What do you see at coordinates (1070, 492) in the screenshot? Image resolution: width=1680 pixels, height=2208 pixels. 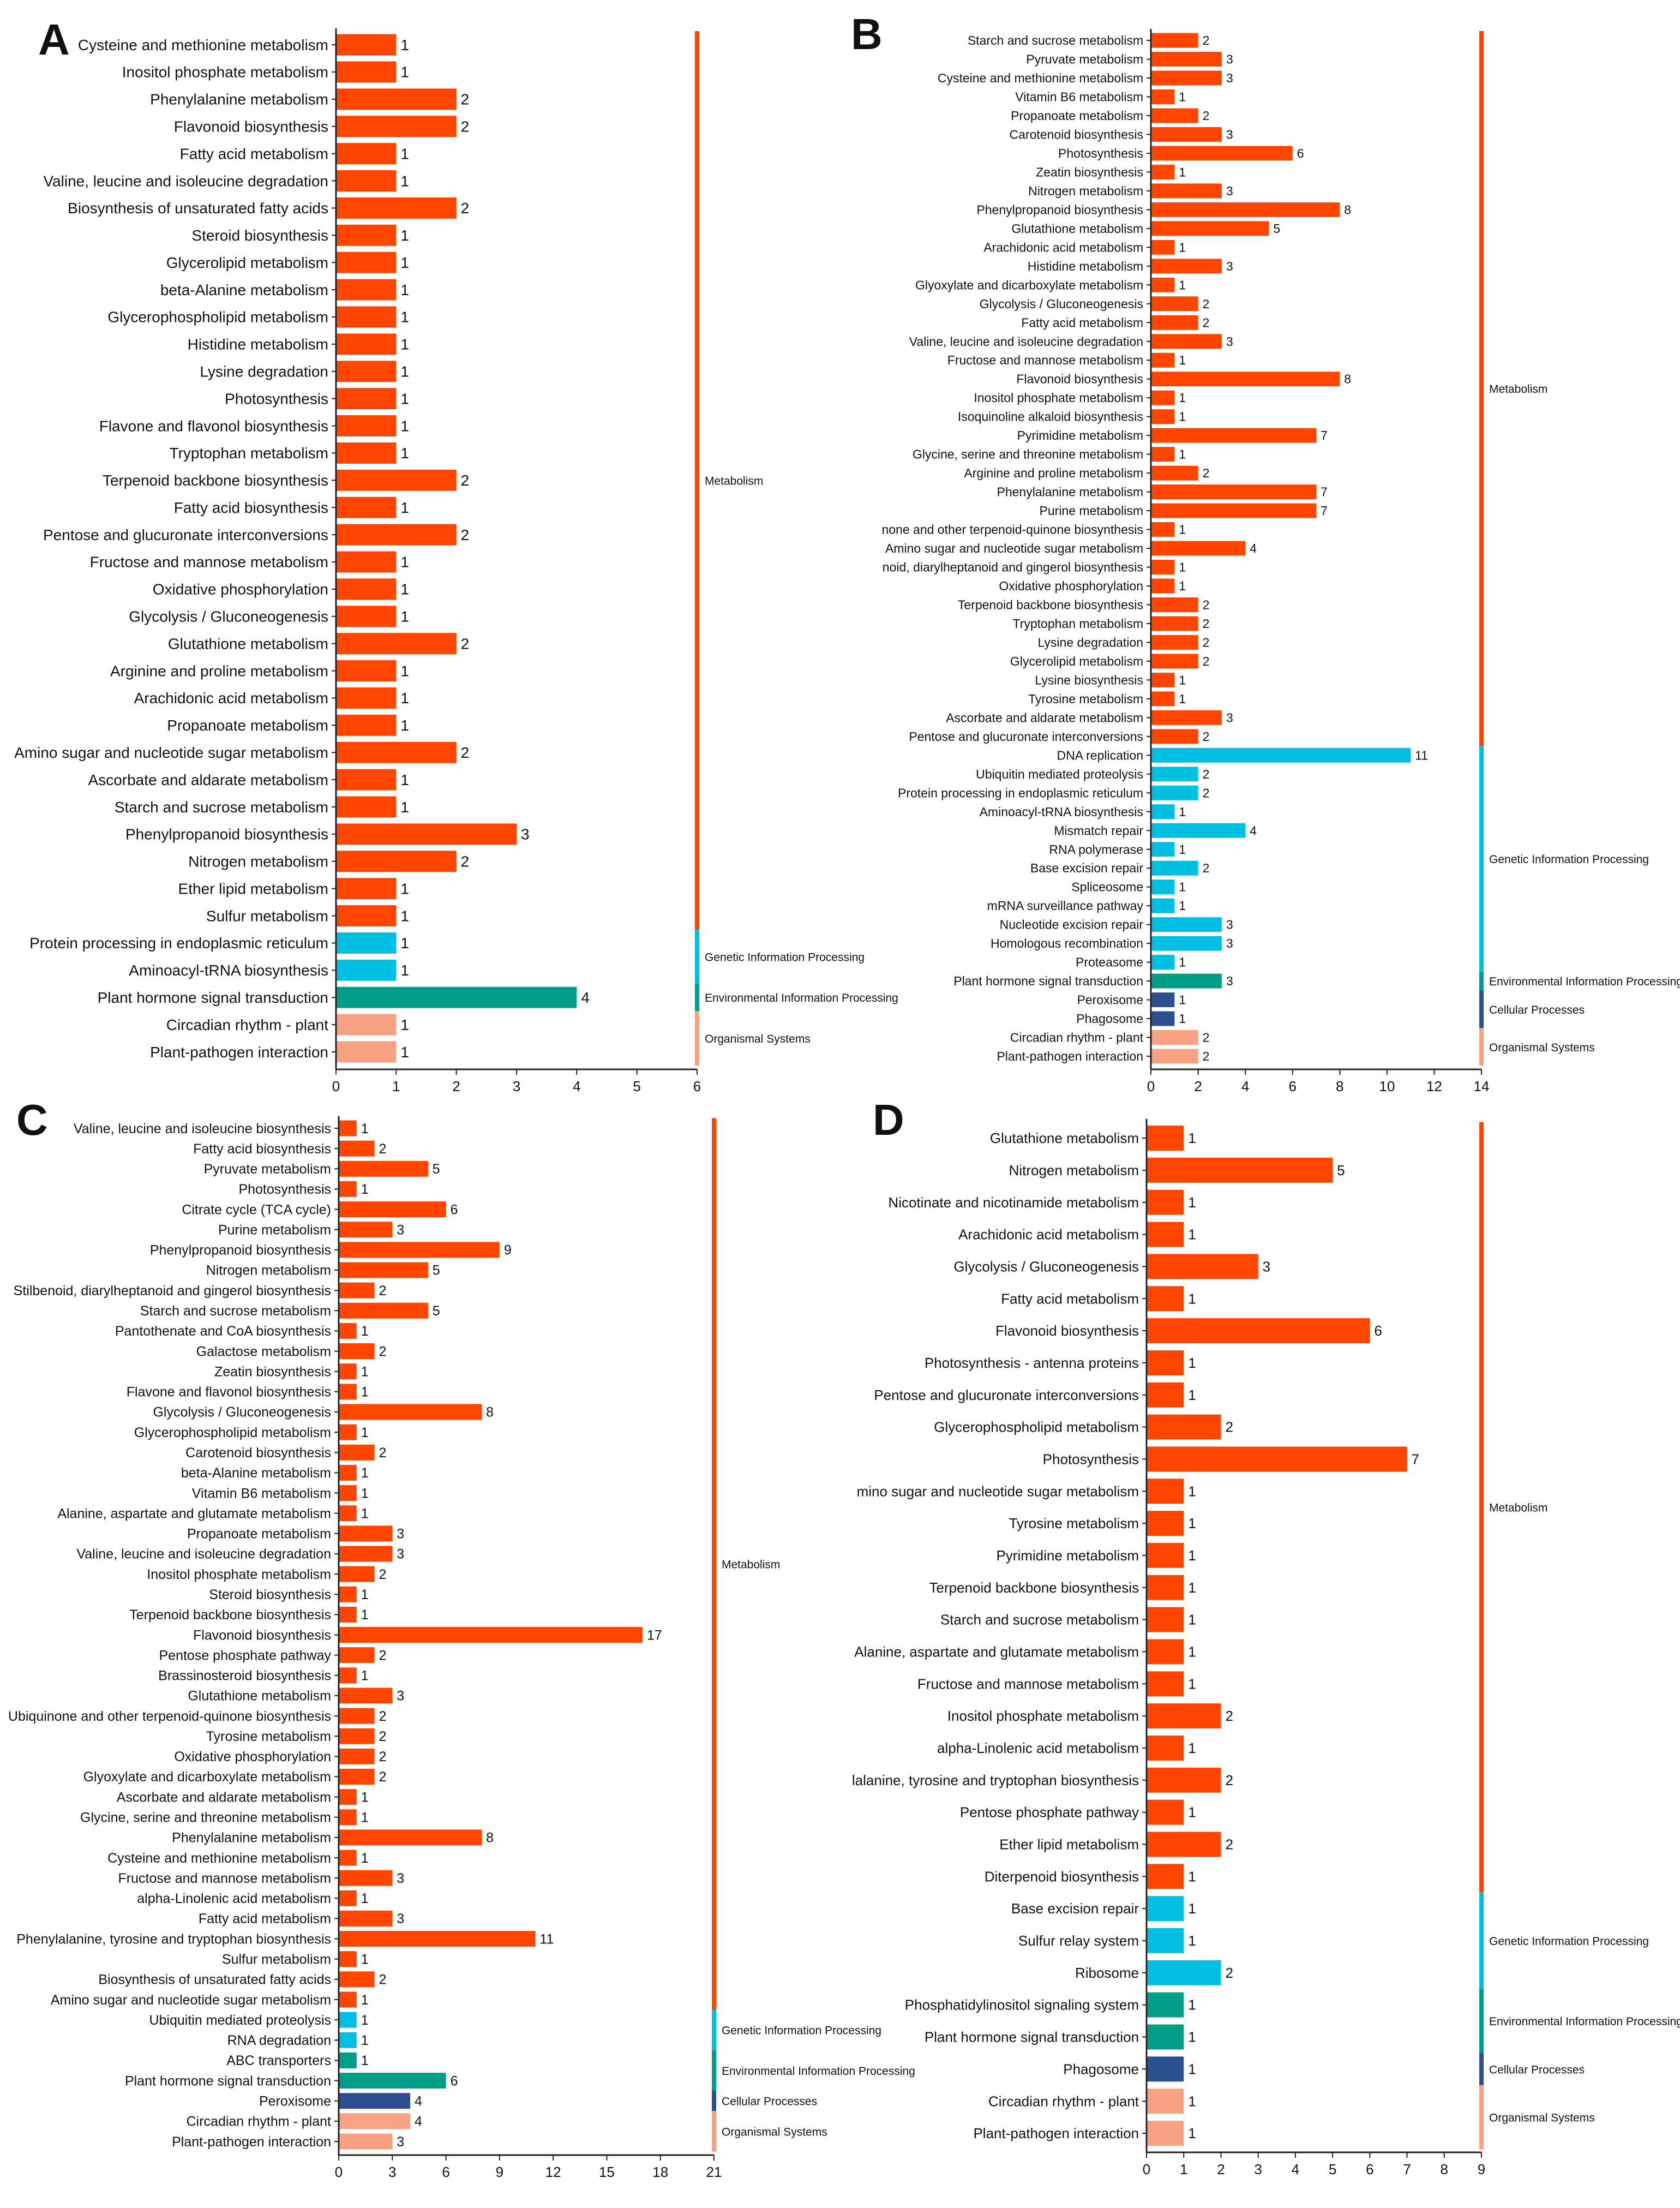 I see `category-label: Phenylalanine metabolism` at bounding box center [1070, 492].